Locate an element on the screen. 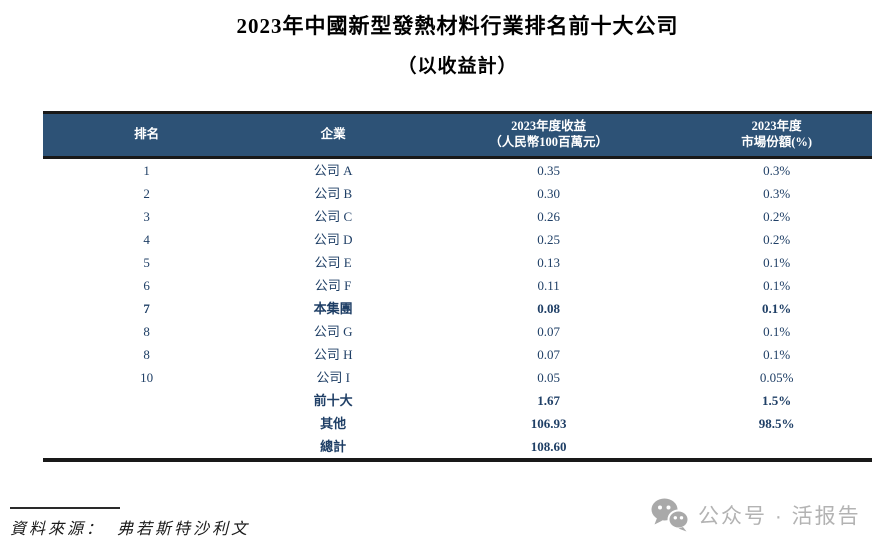 Image resolution: width=891 pixels, height=552 pixels. table-row: 7 本集團 0.08 0.1% is located at coordinates (457, 308).